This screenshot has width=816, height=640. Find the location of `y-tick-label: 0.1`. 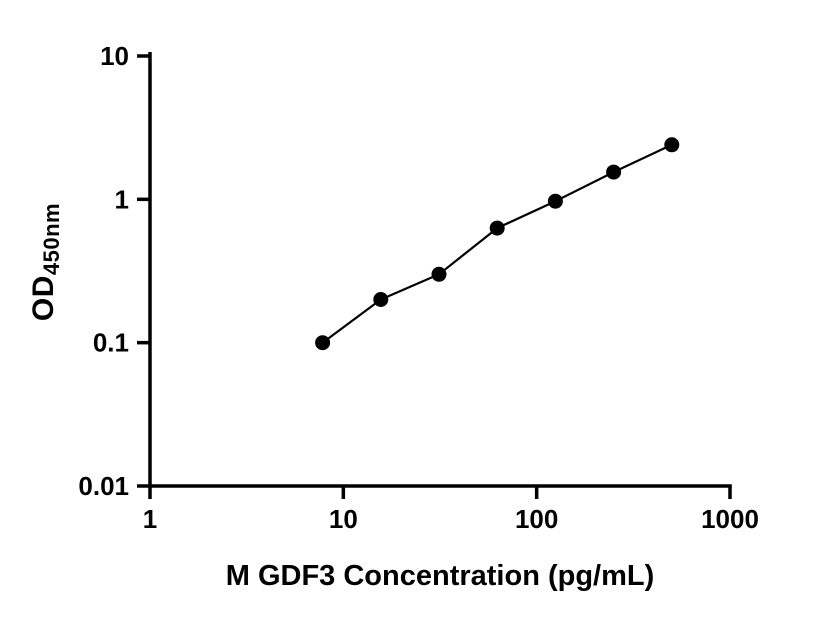

y-tick-label: 0.1 is located at coordinates (111, 343).